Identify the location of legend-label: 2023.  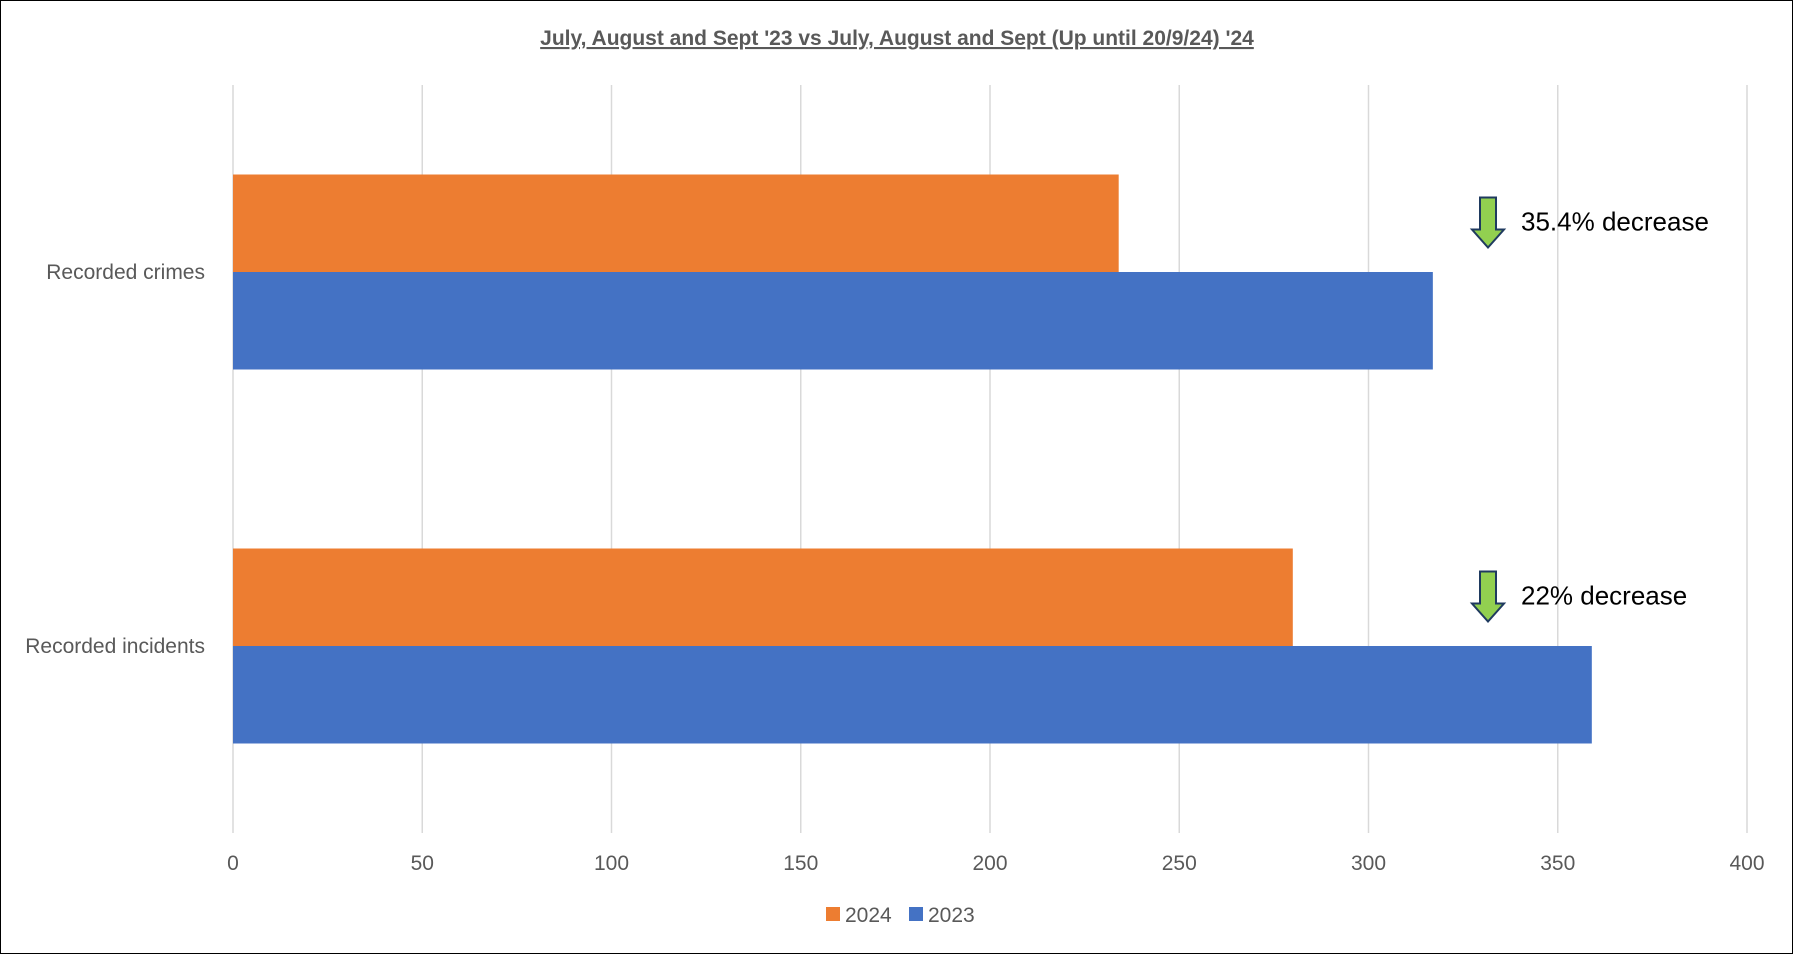
(951, 915).